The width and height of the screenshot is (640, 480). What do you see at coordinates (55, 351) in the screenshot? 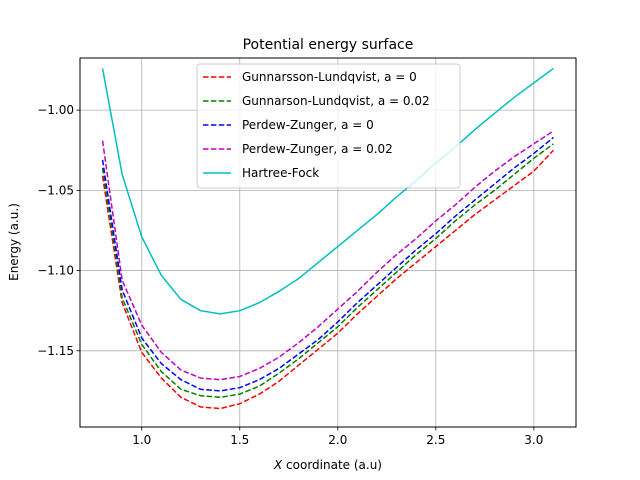
I see `y-tick-label: −1.15` at bounding box center [55, 351].